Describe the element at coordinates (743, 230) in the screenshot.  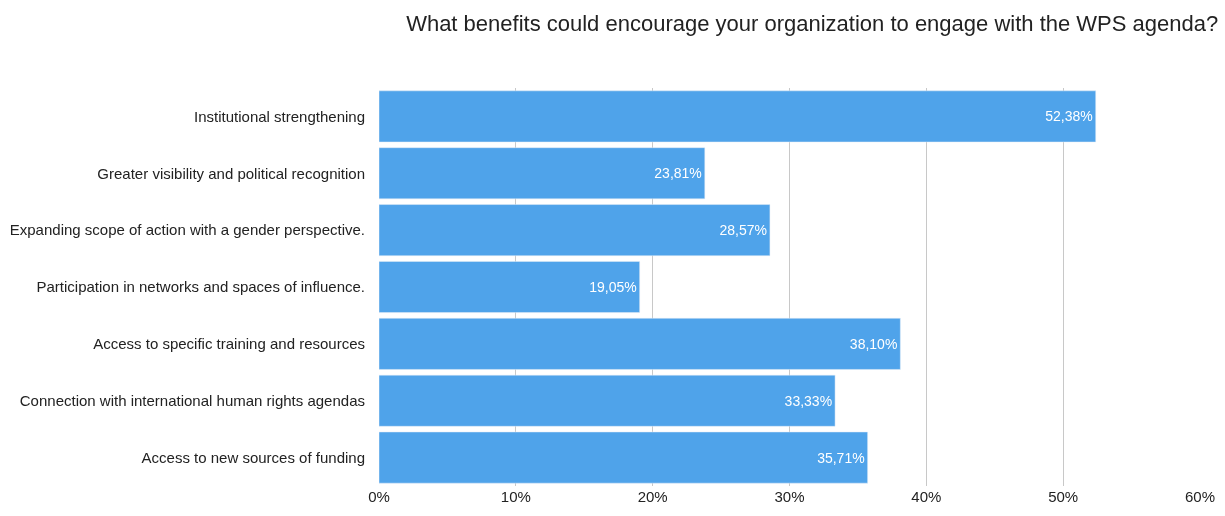
I see `data-label: 28,57%` at that location.